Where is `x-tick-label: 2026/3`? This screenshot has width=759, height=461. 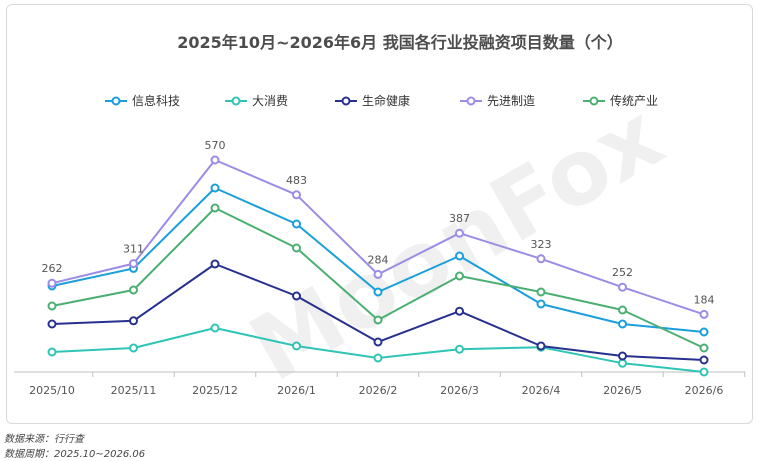 x-tick-label: 2026/3 is located at coordinates (459, 390).